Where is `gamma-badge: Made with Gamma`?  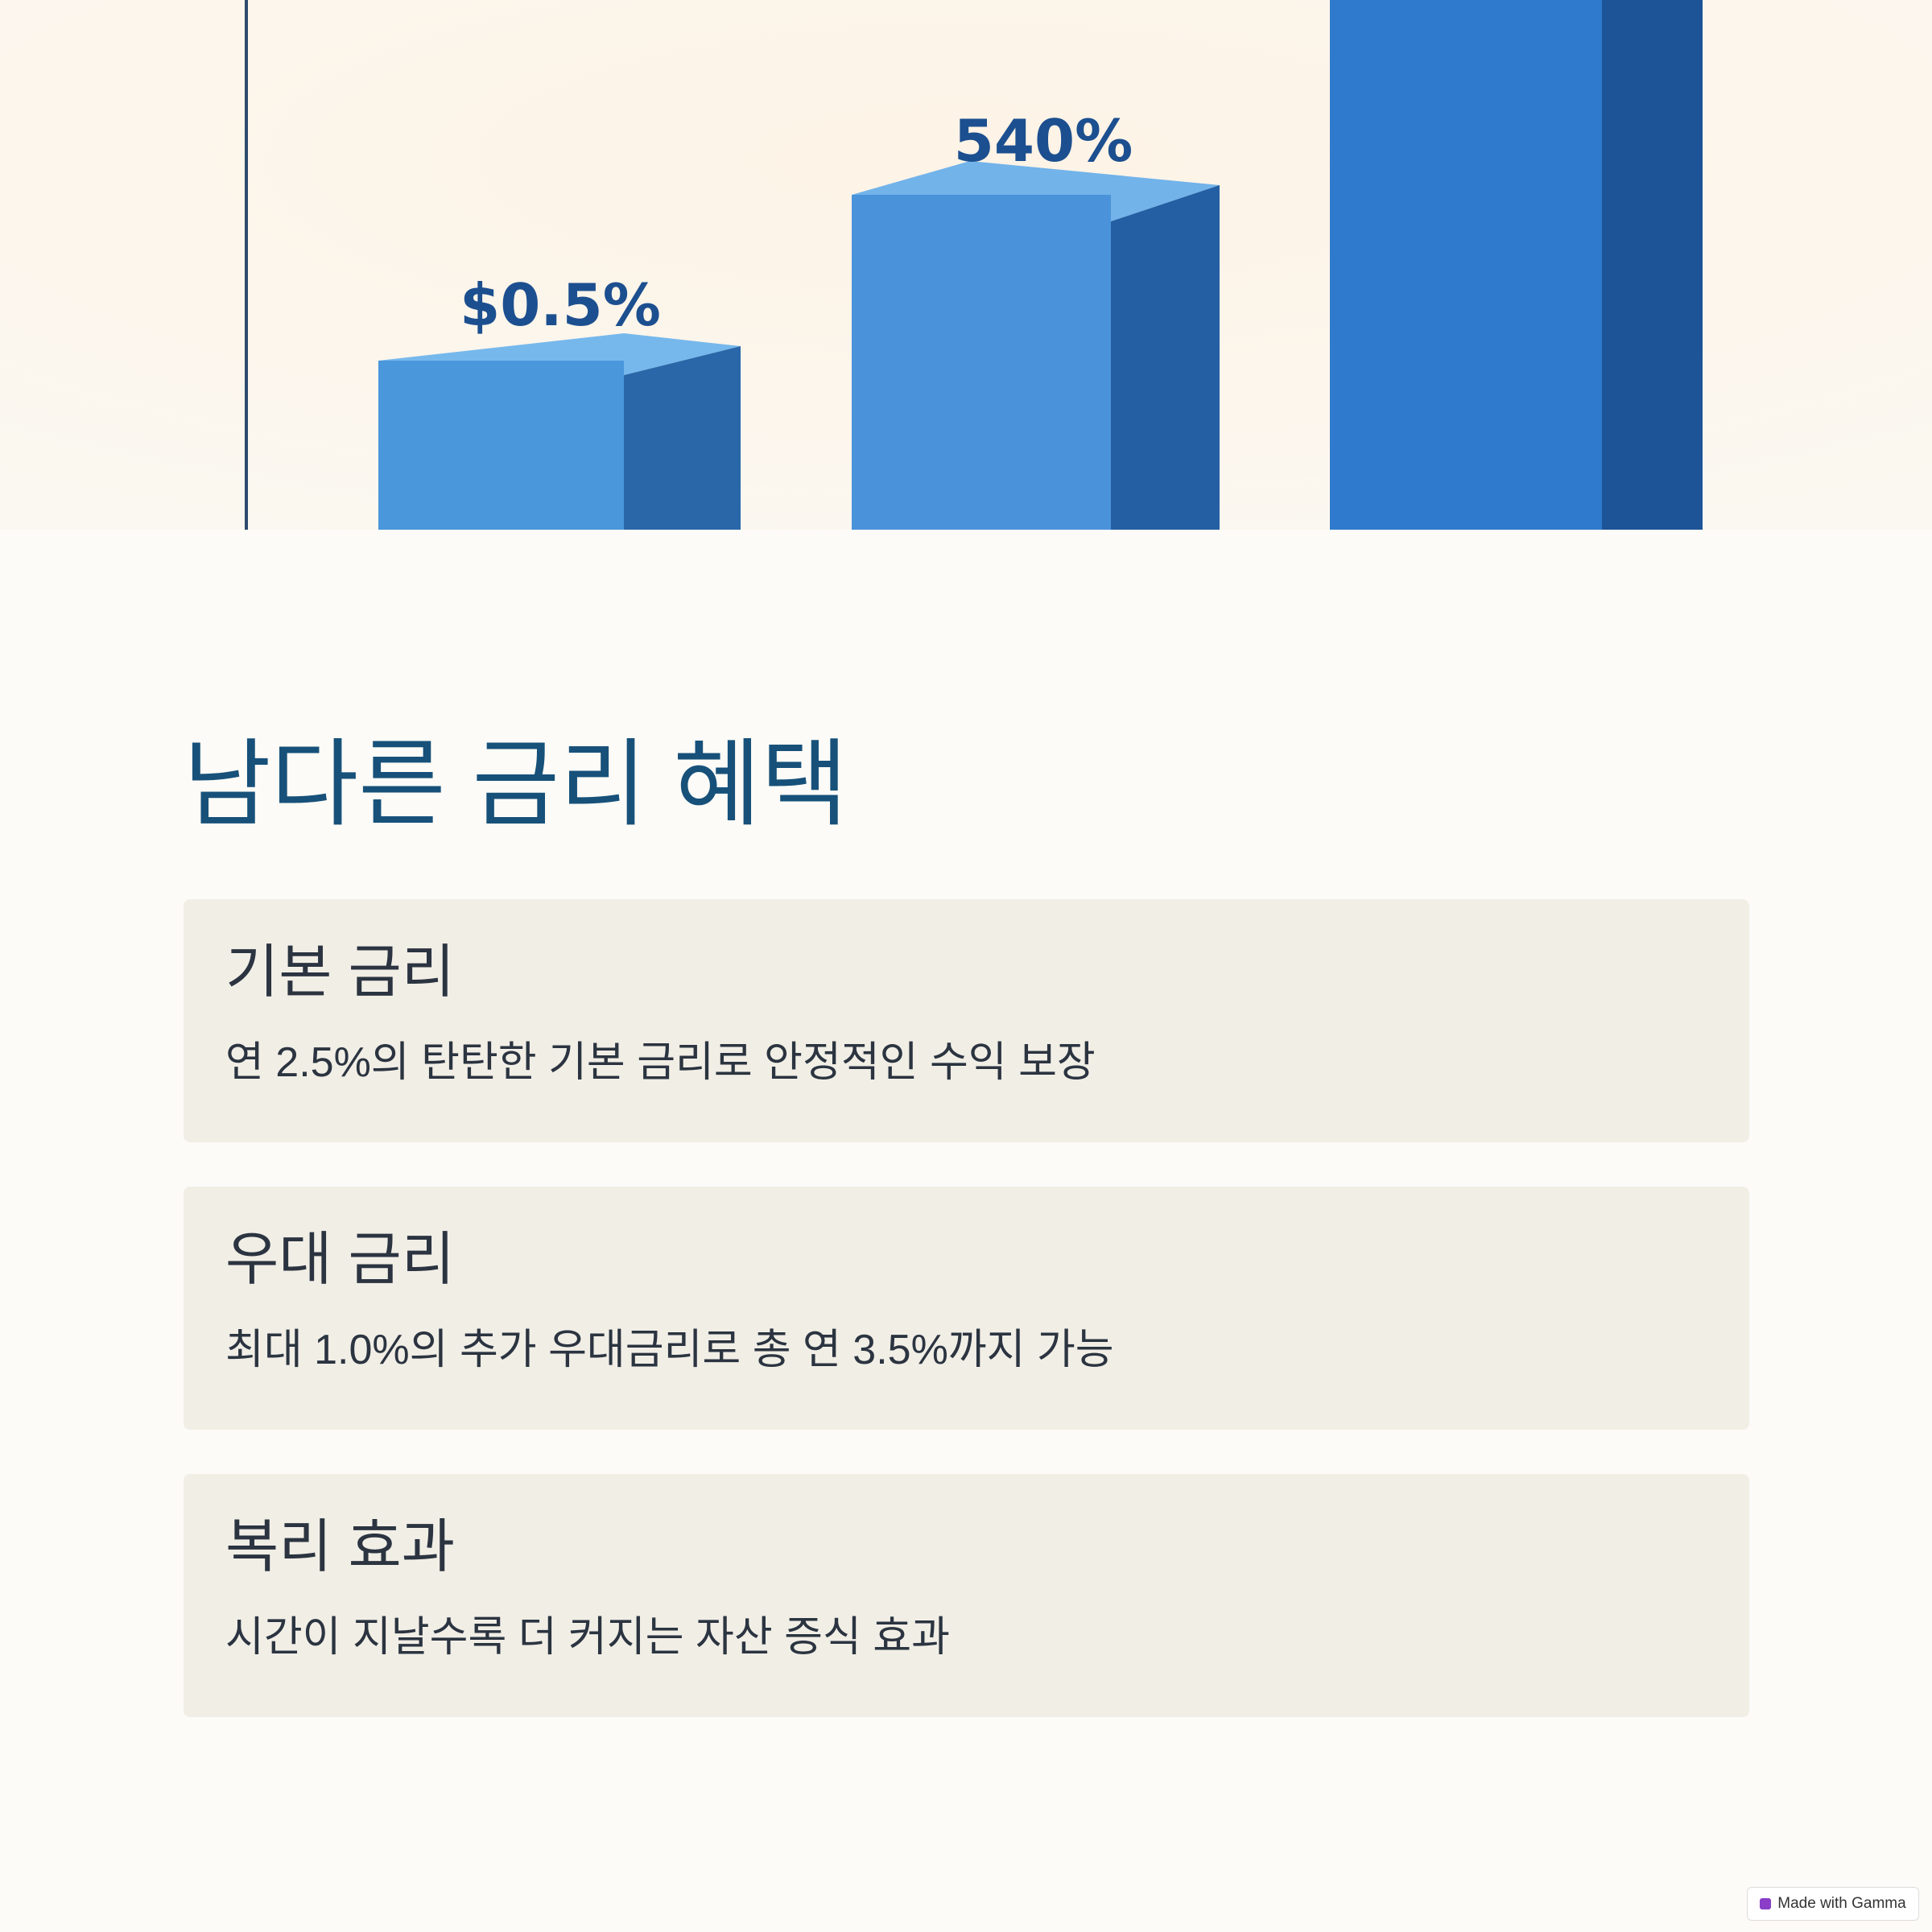
gamma-badge: Made with Gamma is located at coordinates (1833, 1904).